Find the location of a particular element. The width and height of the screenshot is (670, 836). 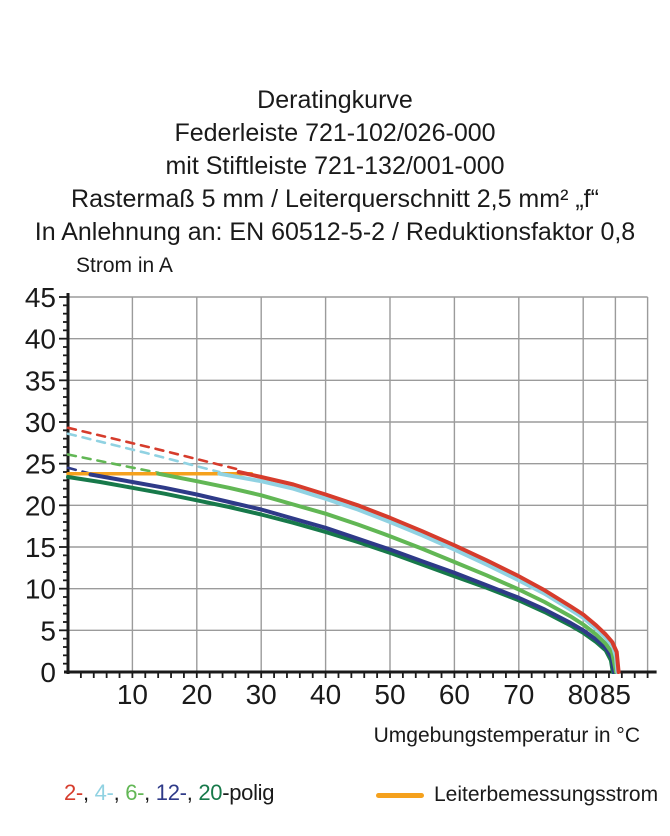

y-tick-label: 40 is located at coordinates (40, 339).